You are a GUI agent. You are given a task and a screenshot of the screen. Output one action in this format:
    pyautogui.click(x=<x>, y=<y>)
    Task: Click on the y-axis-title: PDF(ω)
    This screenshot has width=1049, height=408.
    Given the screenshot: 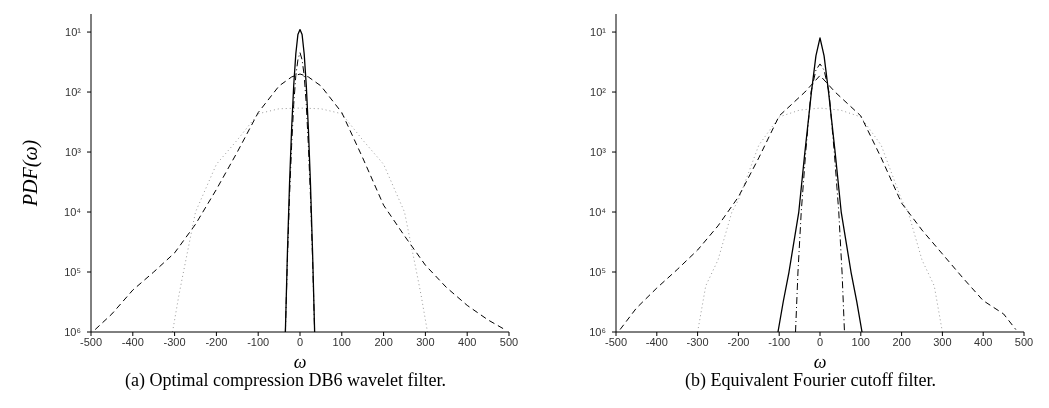 What is the action you would take?
    pyautogui.click(x=31, y=173)
    